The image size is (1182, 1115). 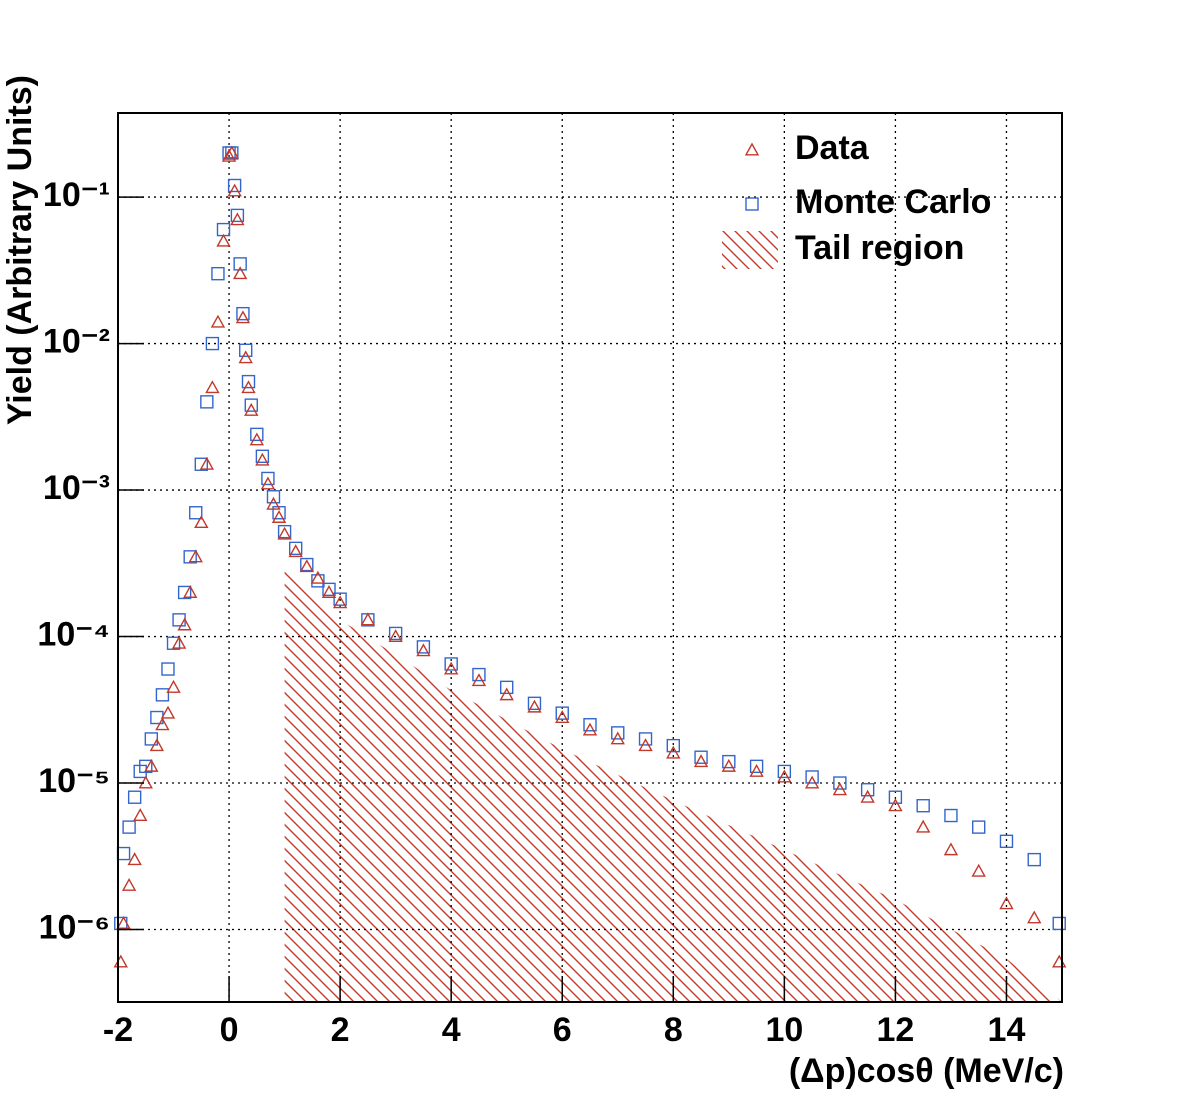 What do you see at coordinates (20, 250) in the screenshot?
I see `y-axis-label: Yield (Arbitrary Units)` at bounding box center [20, 250].